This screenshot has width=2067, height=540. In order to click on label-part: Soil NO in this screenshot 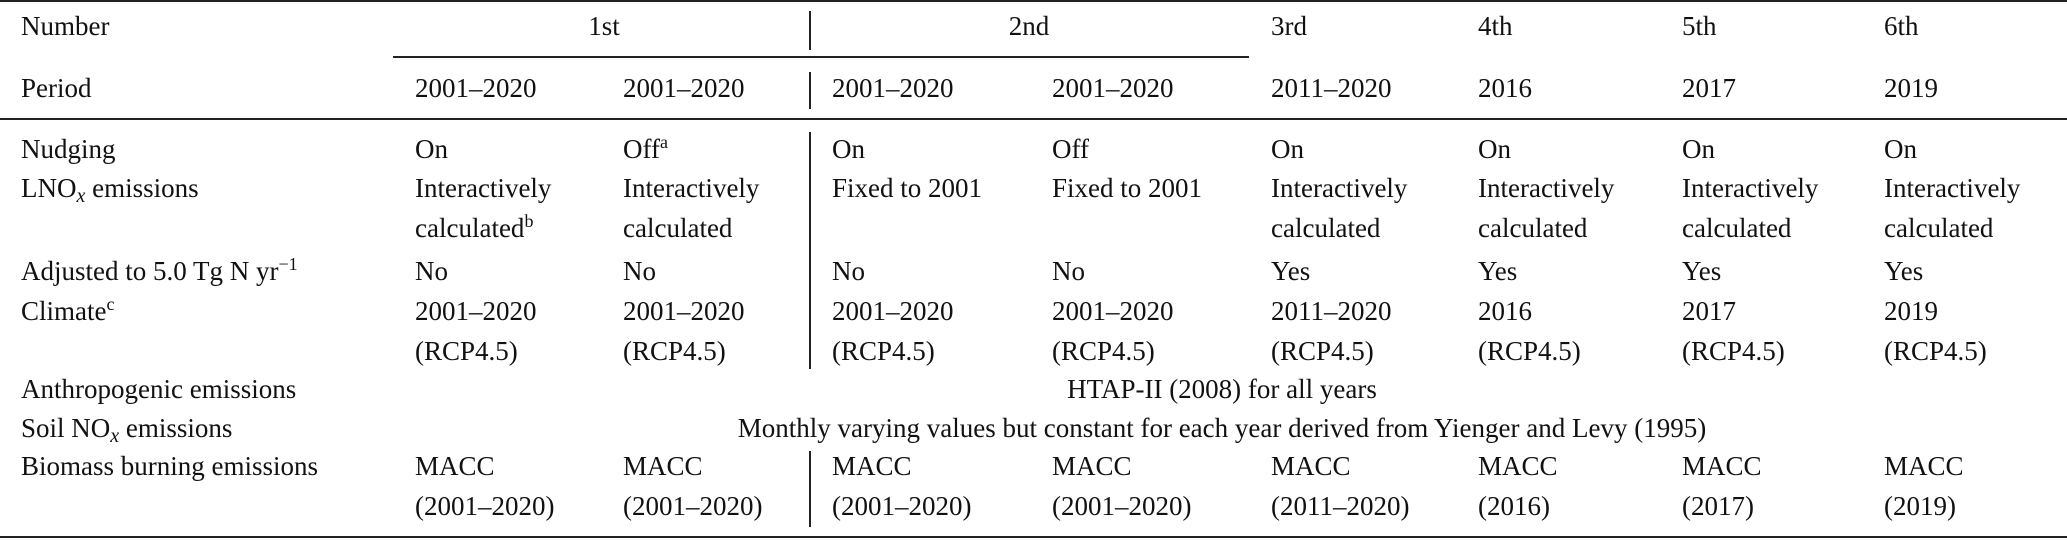, I will do `click(66, 428)`.